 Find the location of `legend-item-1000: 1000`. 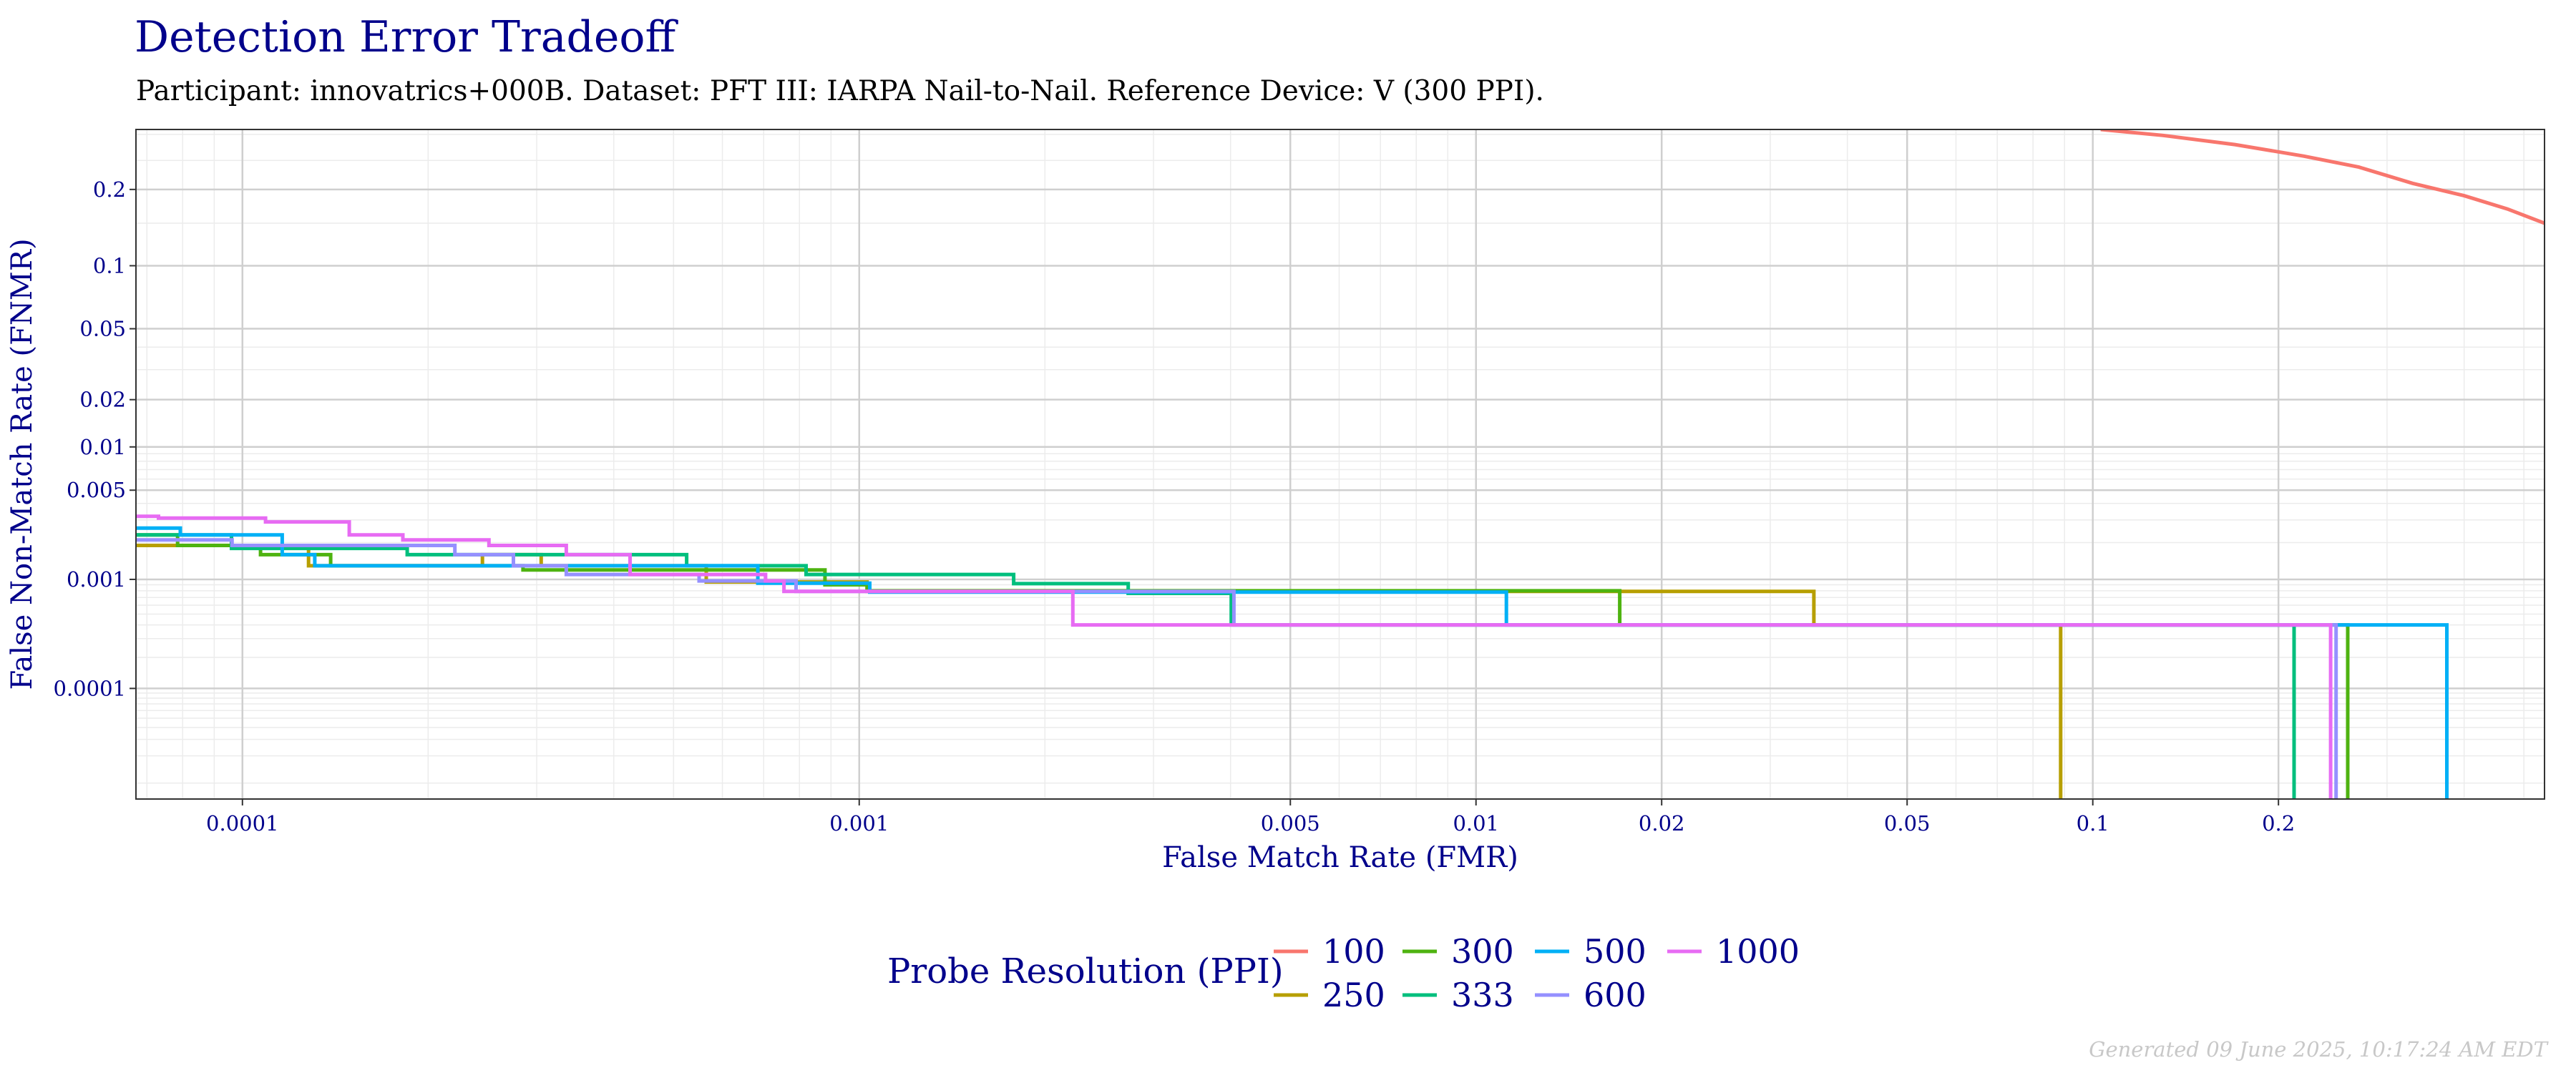

legend-item-1000: 1000 is located at coordinates (1733, 952).